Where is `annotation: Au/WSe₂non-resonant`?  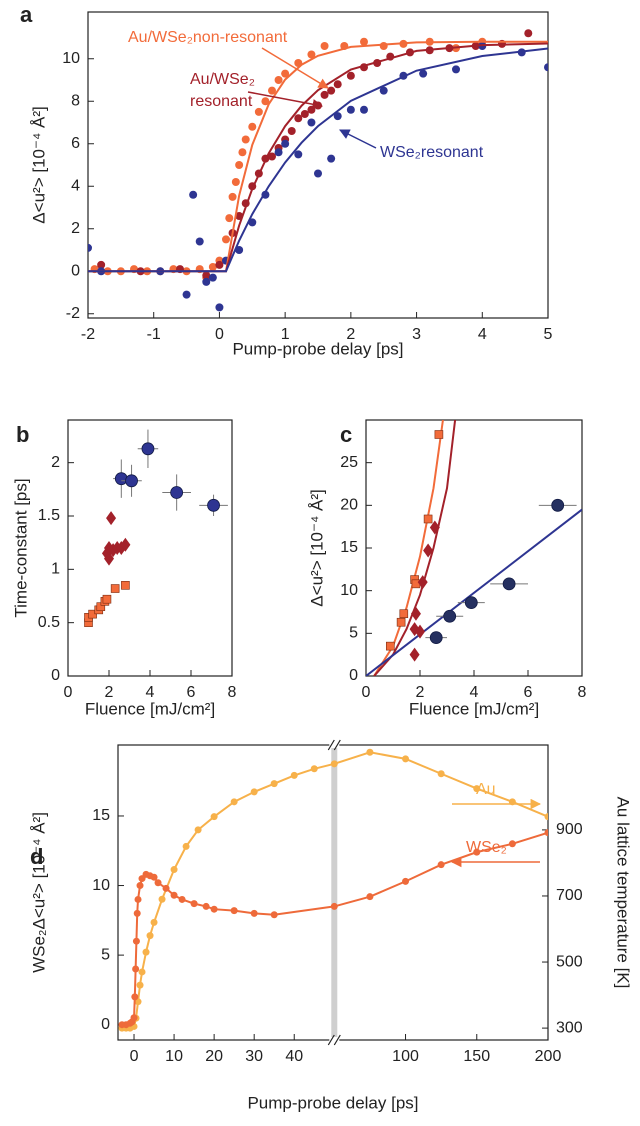 annotation: Au/WSe₂non-resonant is located at coordinates (208, 37).